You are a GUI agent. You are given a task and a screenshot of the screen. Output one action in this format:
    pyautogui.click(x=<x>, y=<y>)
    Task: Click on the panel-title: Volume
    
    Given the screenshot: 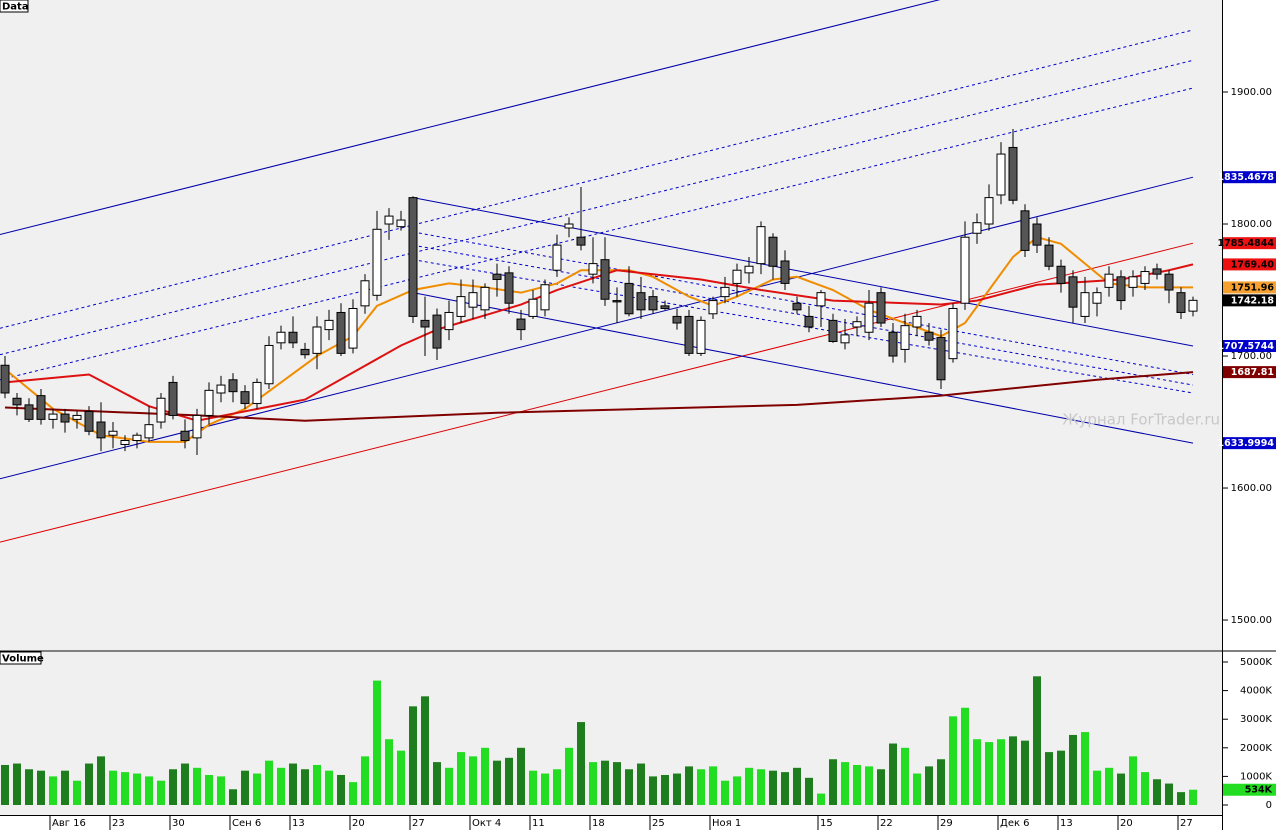 What is the action you would take?
    pyautogui.click(x=23, y=659)
    